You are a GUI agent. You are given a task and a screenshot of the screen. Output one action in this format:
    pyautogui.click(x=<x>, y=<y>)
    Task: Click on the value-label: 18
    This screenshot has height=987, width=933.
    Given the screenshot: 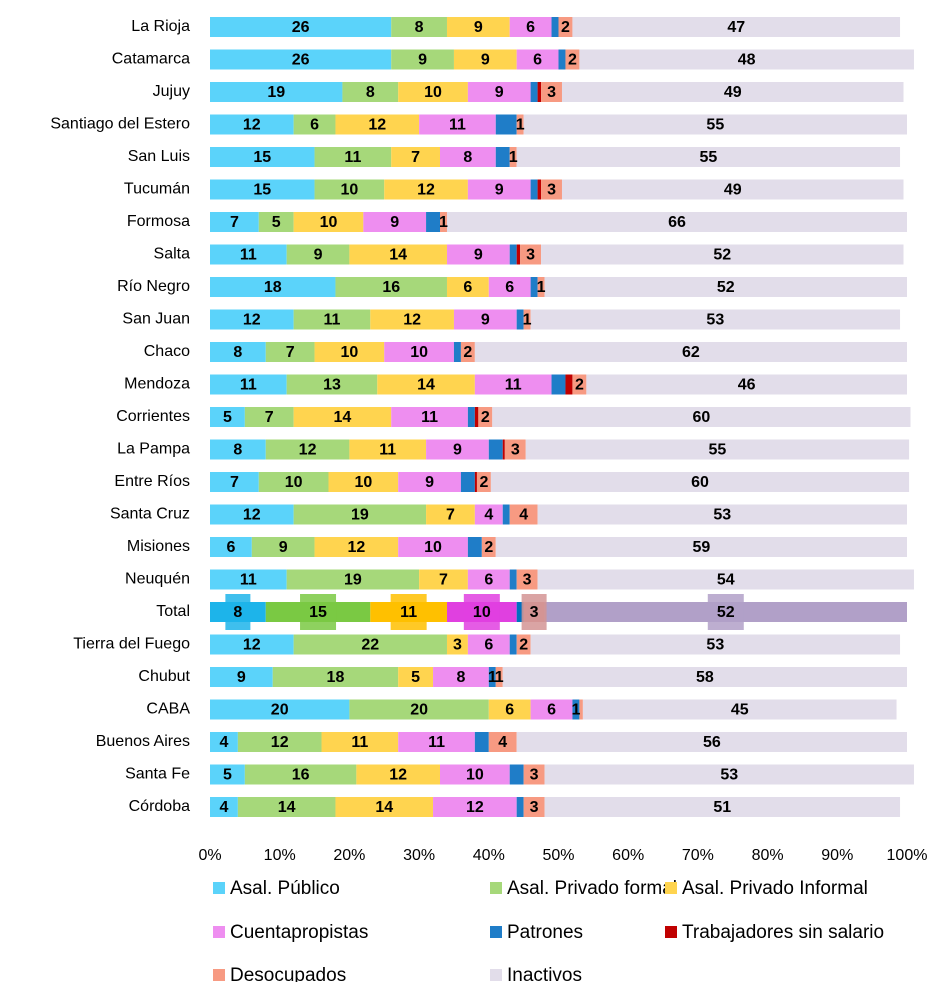 What is the action you would take?
    pyautogui.click(x=273, y=287)
    